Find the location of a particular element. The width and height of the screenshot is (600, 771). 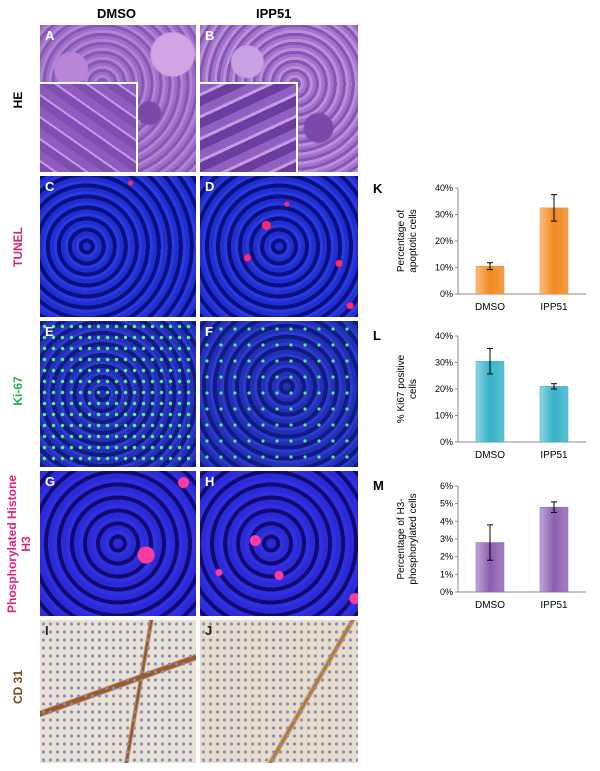

y-tick-label: 4% is located at coordinates (446, 521).